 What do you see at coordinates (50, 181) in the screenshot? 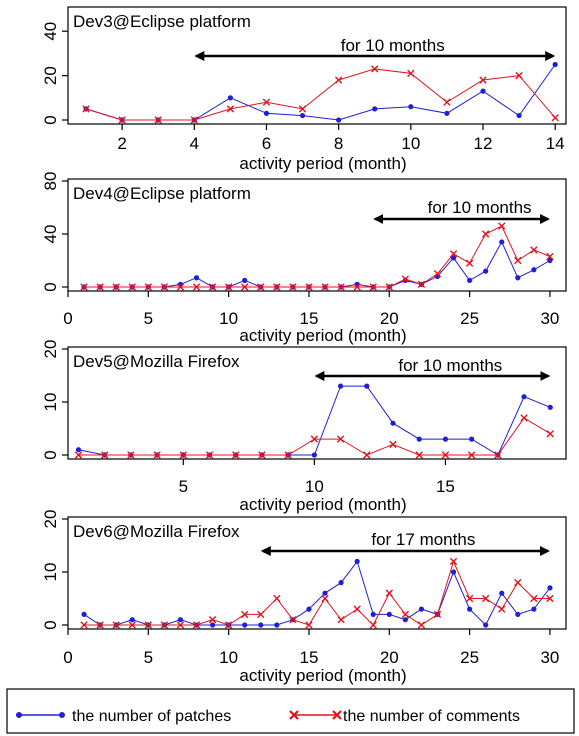
I see `y-tick-label: 80` at bounding box center [50, 181].